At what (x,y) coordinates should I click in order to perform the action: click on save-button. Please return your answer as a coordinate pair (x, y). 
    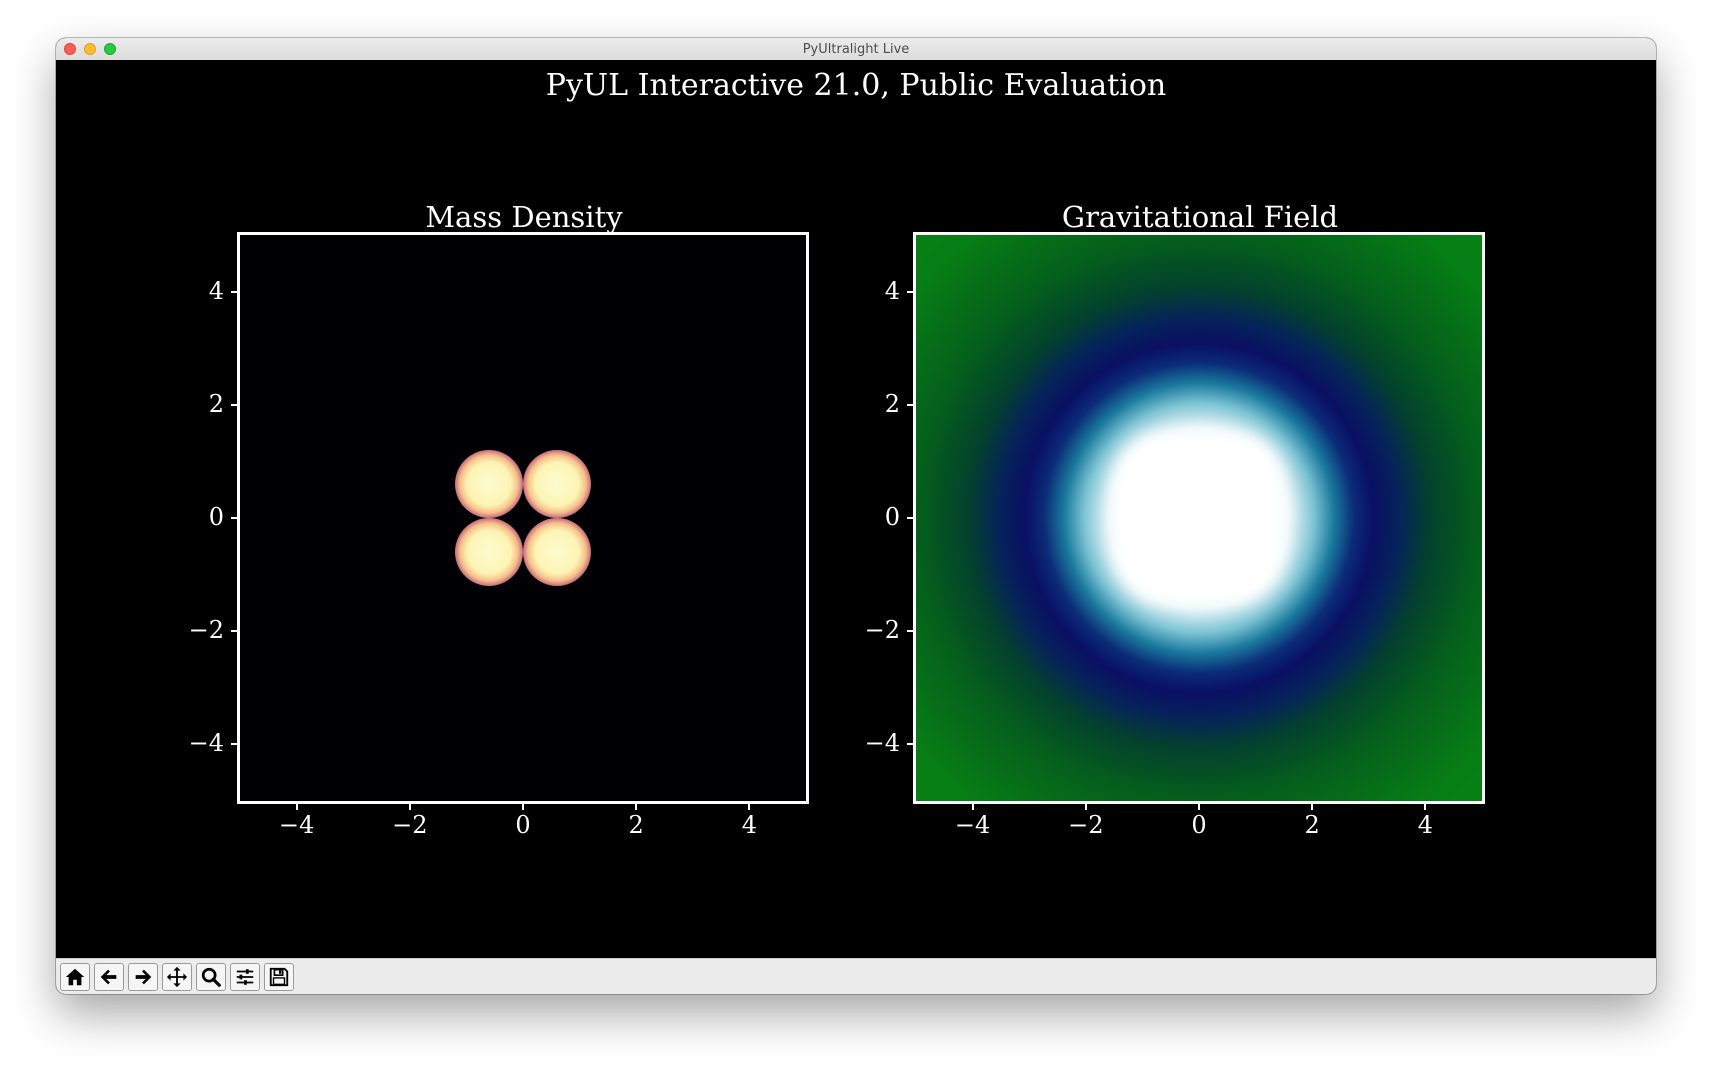
    Looking at the image, I should click on (279, 977).